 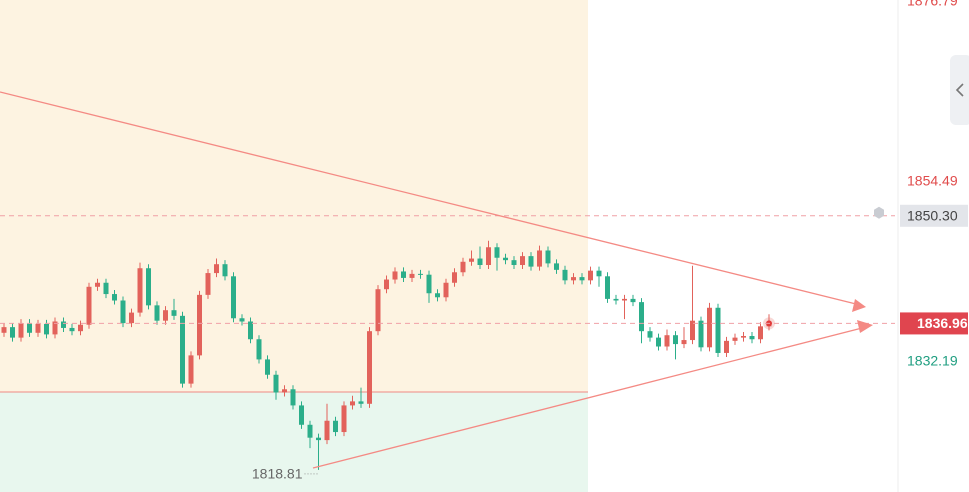 I want to click on price-tag-label: 1836.96, so click(x=942, y=323).